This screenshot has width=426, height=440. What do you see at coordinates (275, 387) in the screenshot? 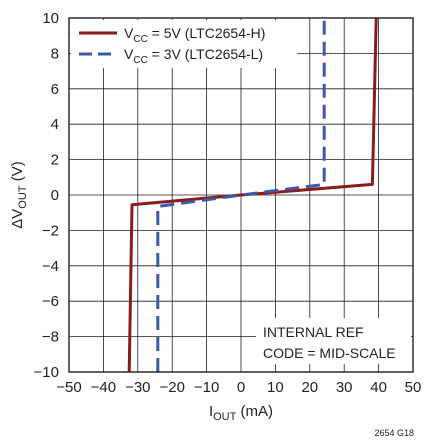
I see `x-tick-label: 10` at bounding box center [275, 387].